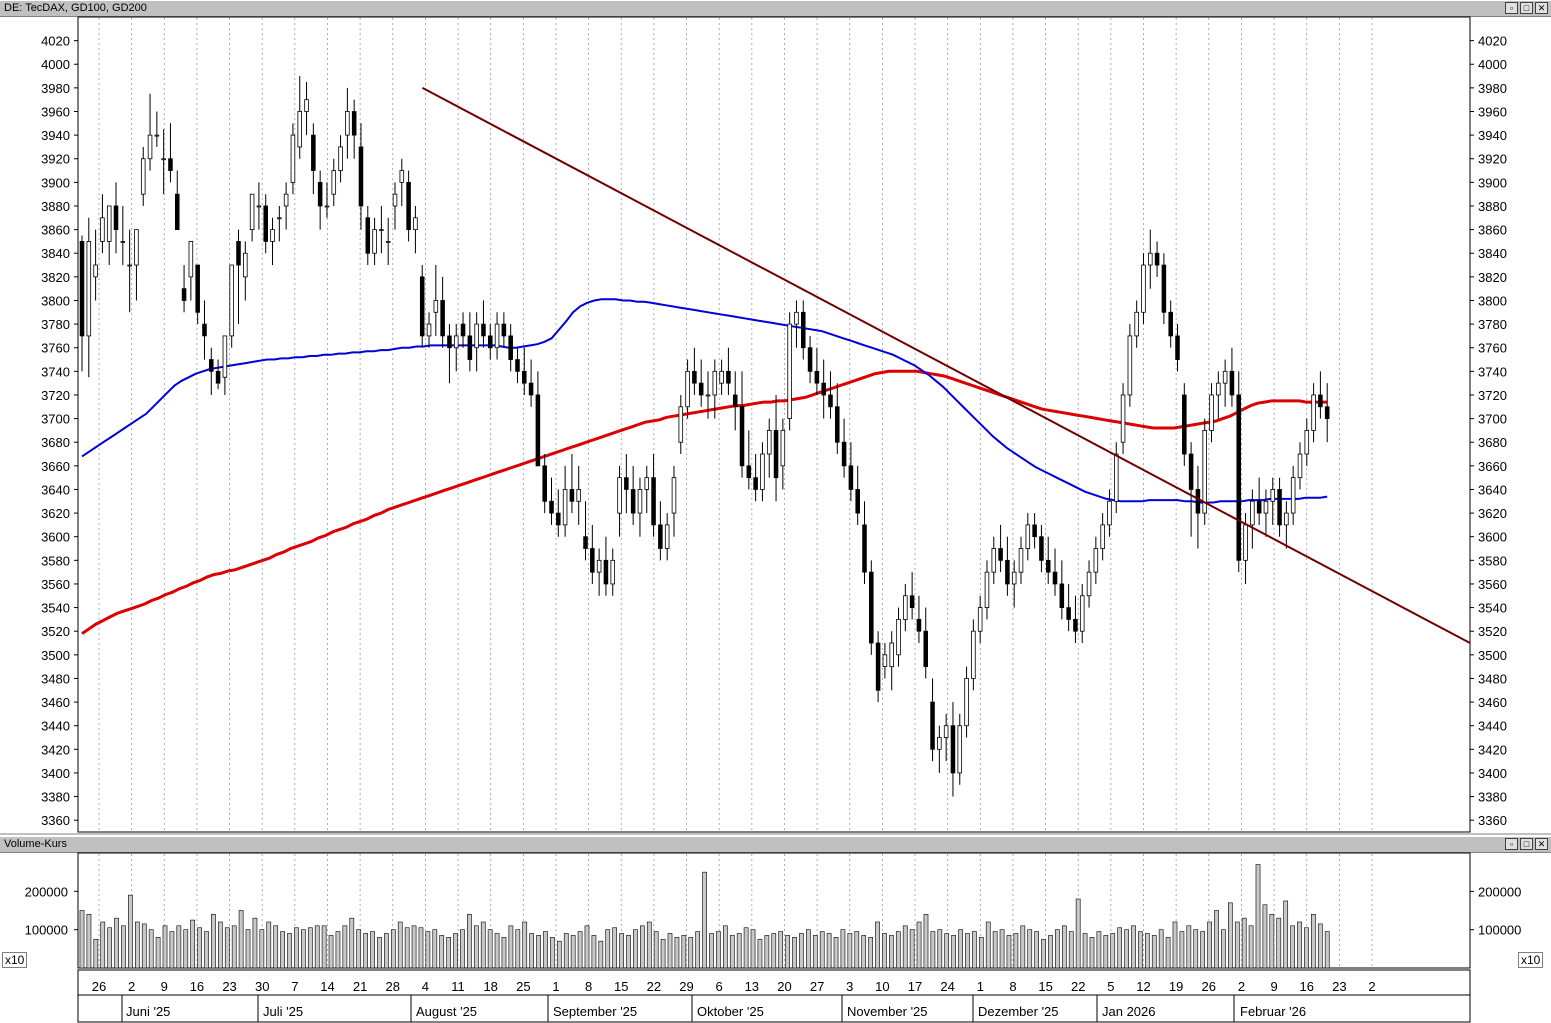 The image size is (1551, 1023). Describe the element at coordinates (55, 230) in the screenshot. I see `y-tick-label-left: 3860` at that location.